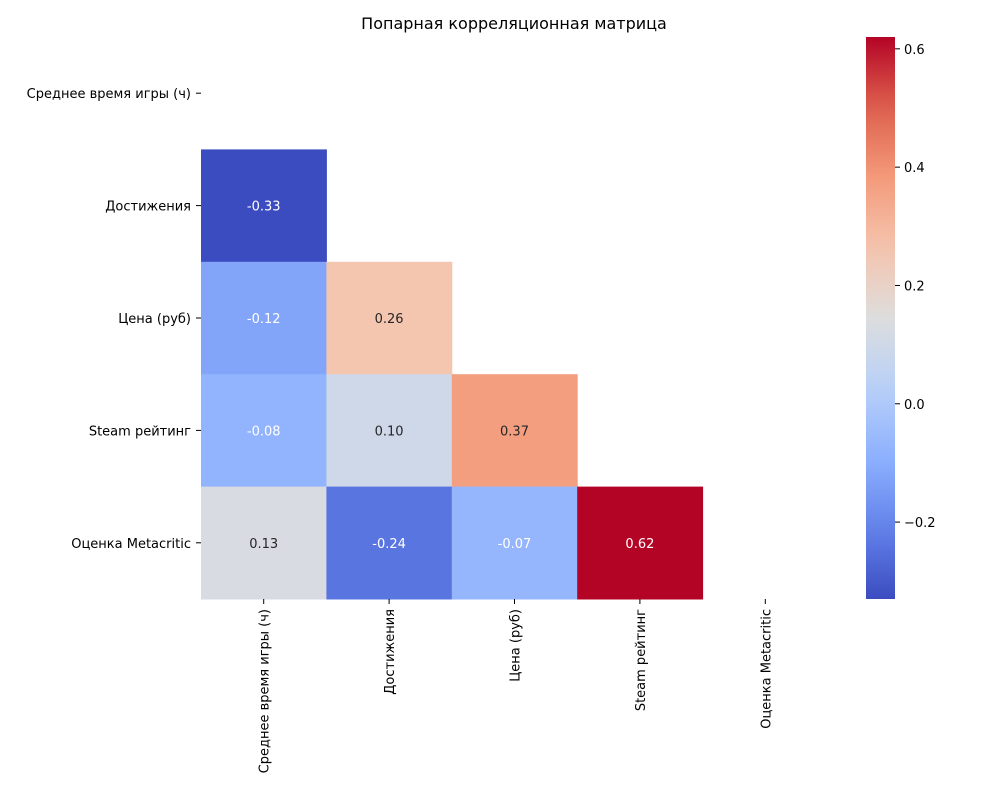 This screenshot has width=1000, height=804. I want to click on colorbar-tick-label: 0.4, so click(914, 168).